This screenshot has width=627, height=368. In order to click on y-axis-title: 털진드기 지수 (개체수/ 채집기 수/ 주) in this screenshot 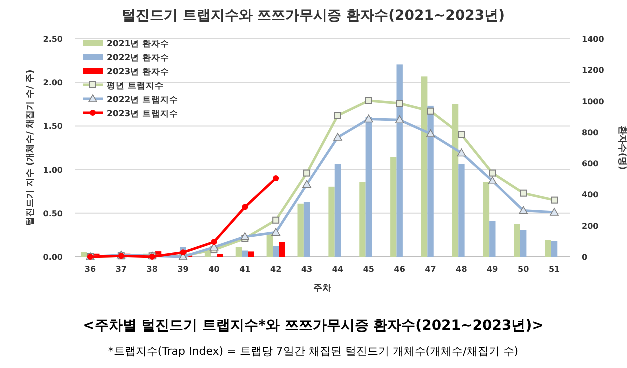, I will do `click(31, 148)`.